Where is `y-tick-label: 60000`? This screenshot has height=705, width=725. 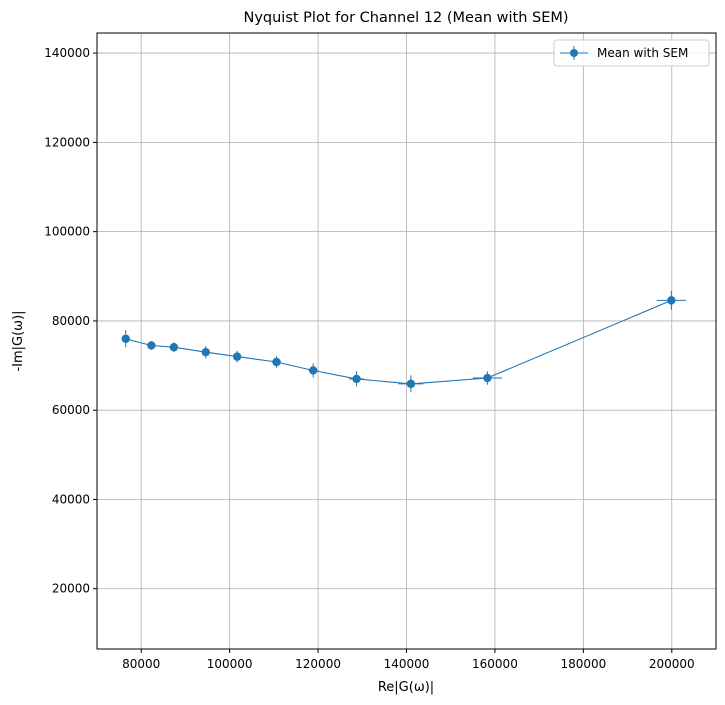 y-tick-label: 60000 is located at coordinates (71, 410).